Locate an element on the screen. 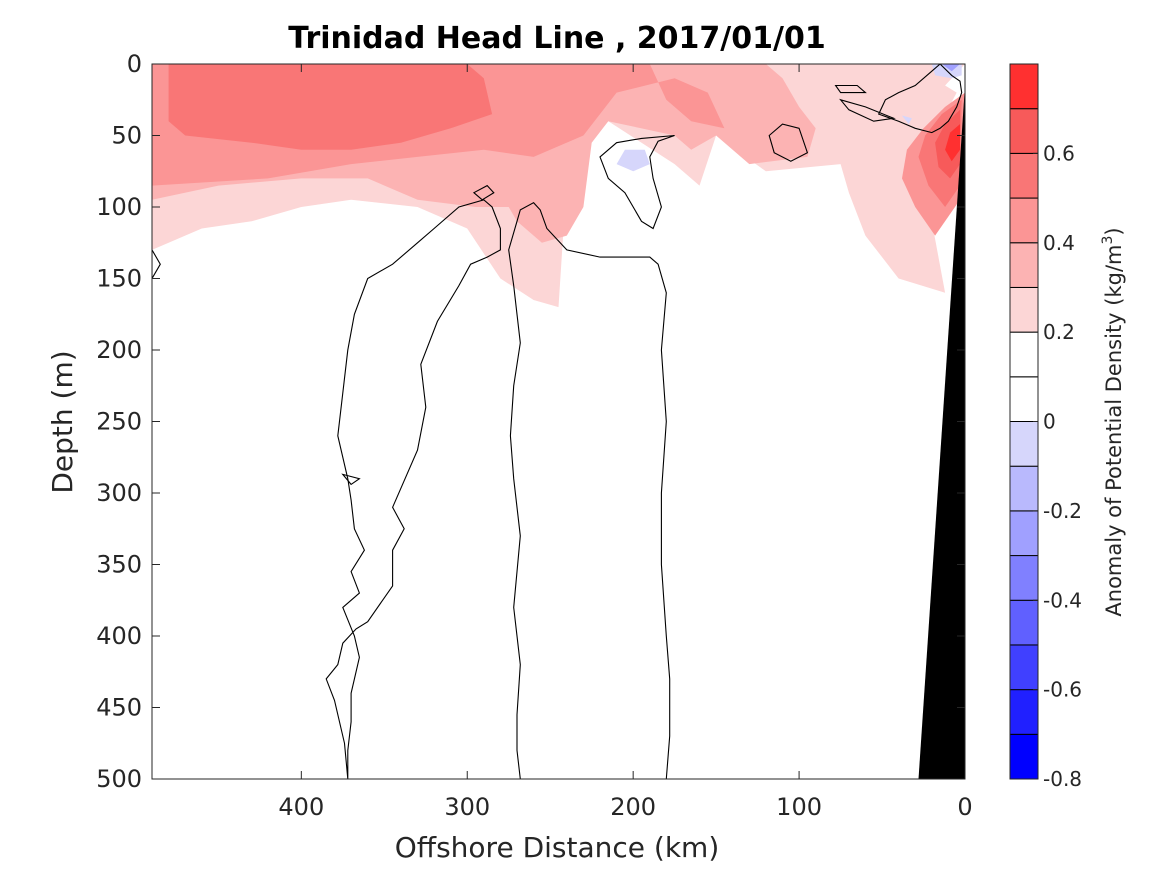 This screenshot has height=875, width=1167. colorbar-tick-label: 0.4 is located at coordinates (1059, 243).